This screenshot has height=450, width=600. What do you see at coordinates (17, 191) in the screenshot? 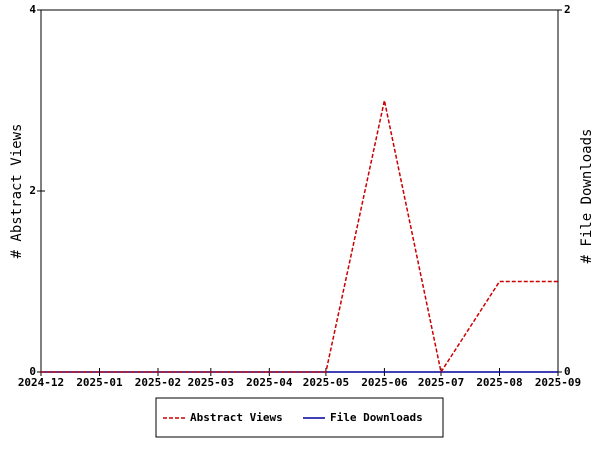
I see `y-axis-title: # Abstract Views` at bounding box center [17, 191].